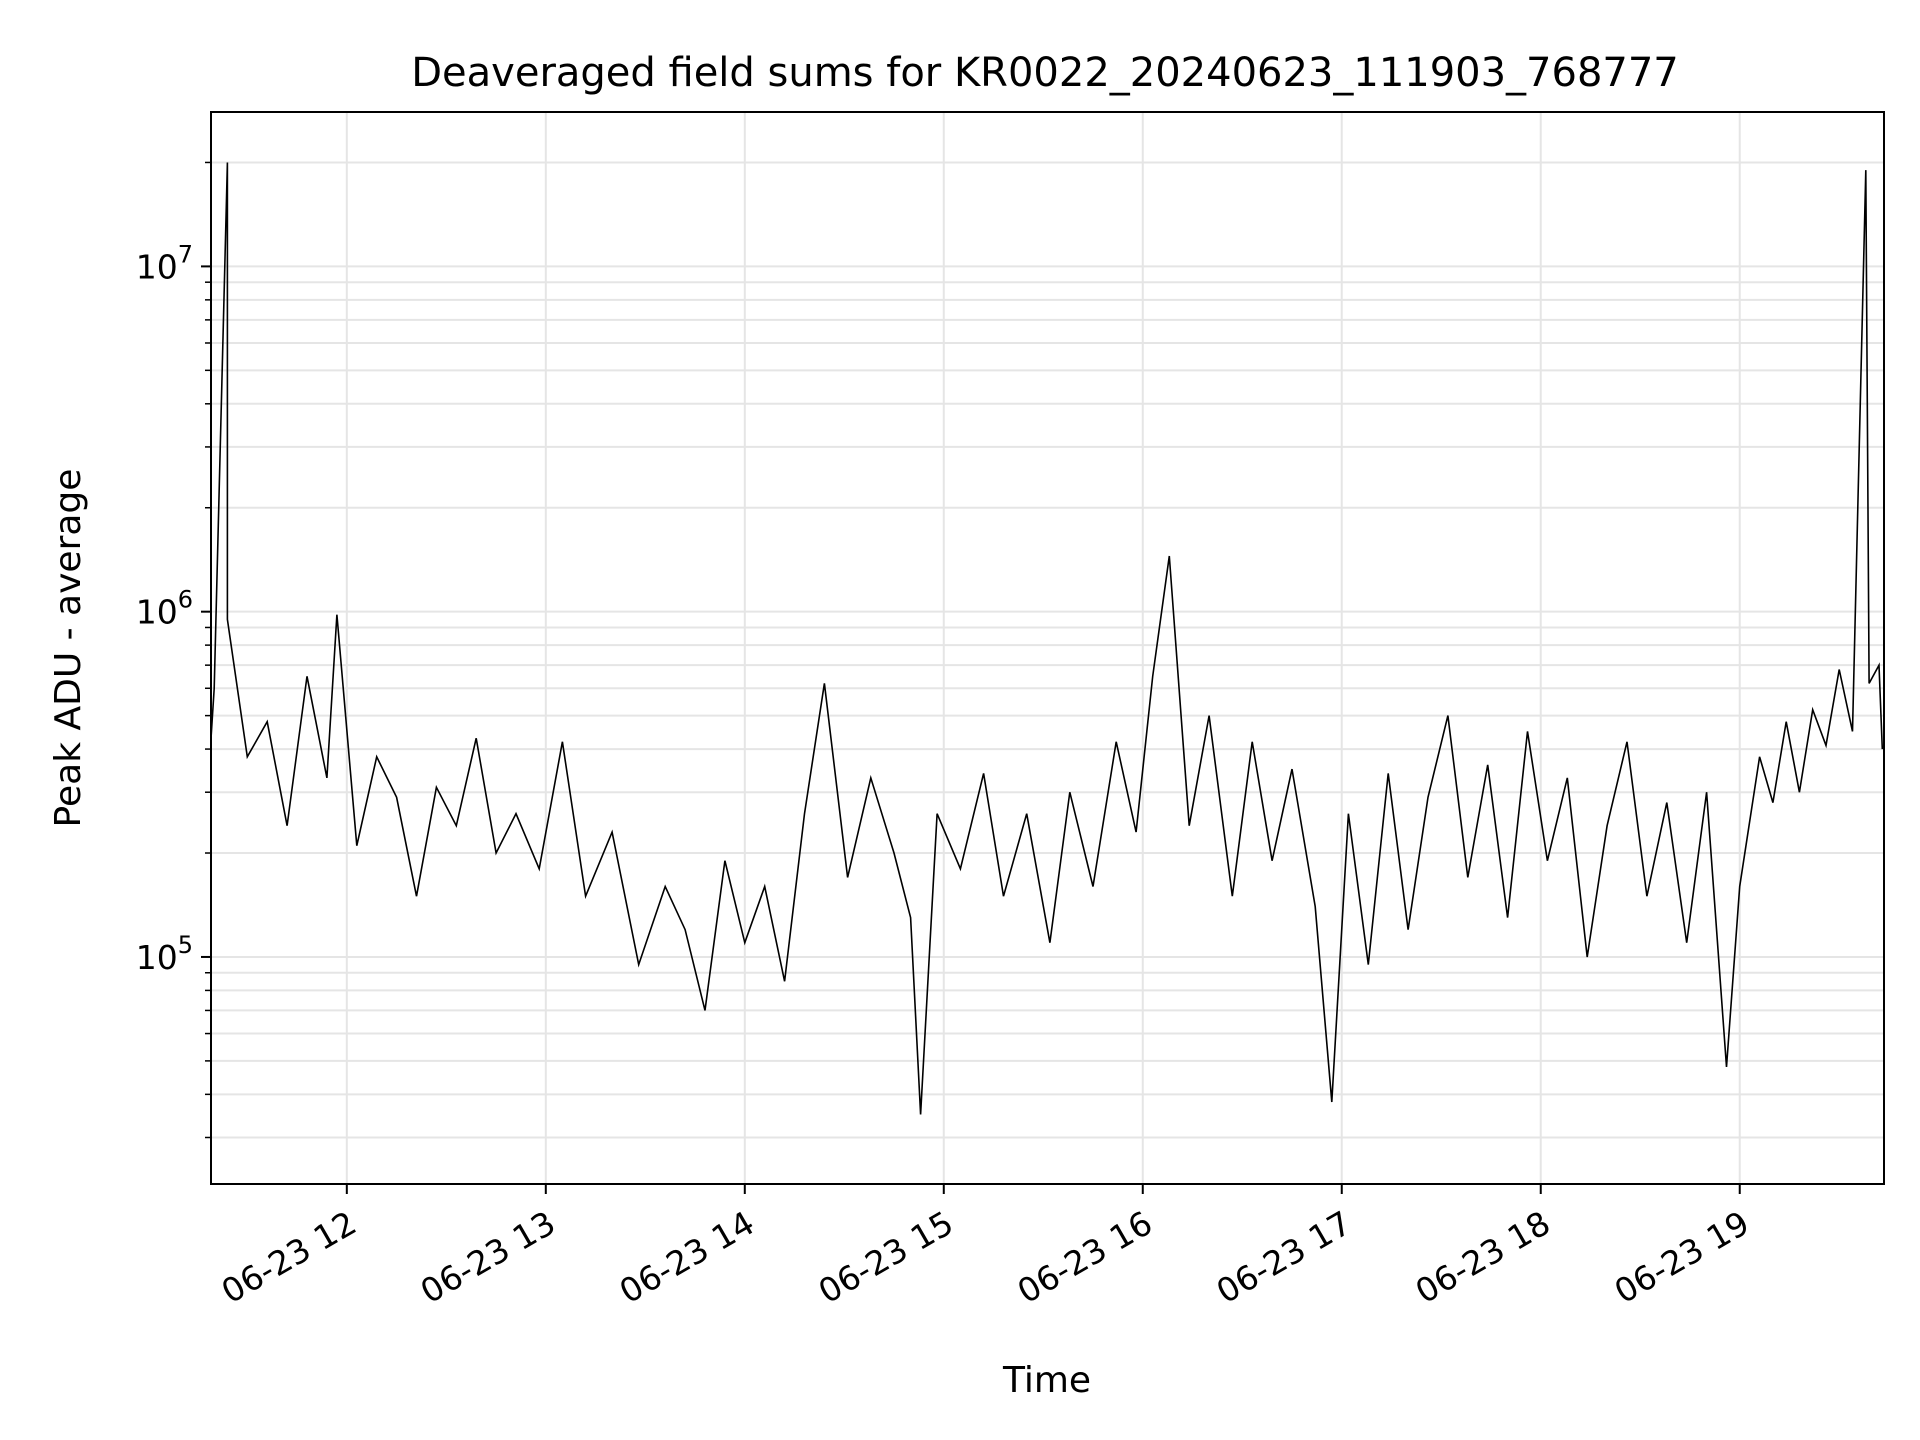  I want to click on y-tick-label: 10⁷, so click(164, 263).